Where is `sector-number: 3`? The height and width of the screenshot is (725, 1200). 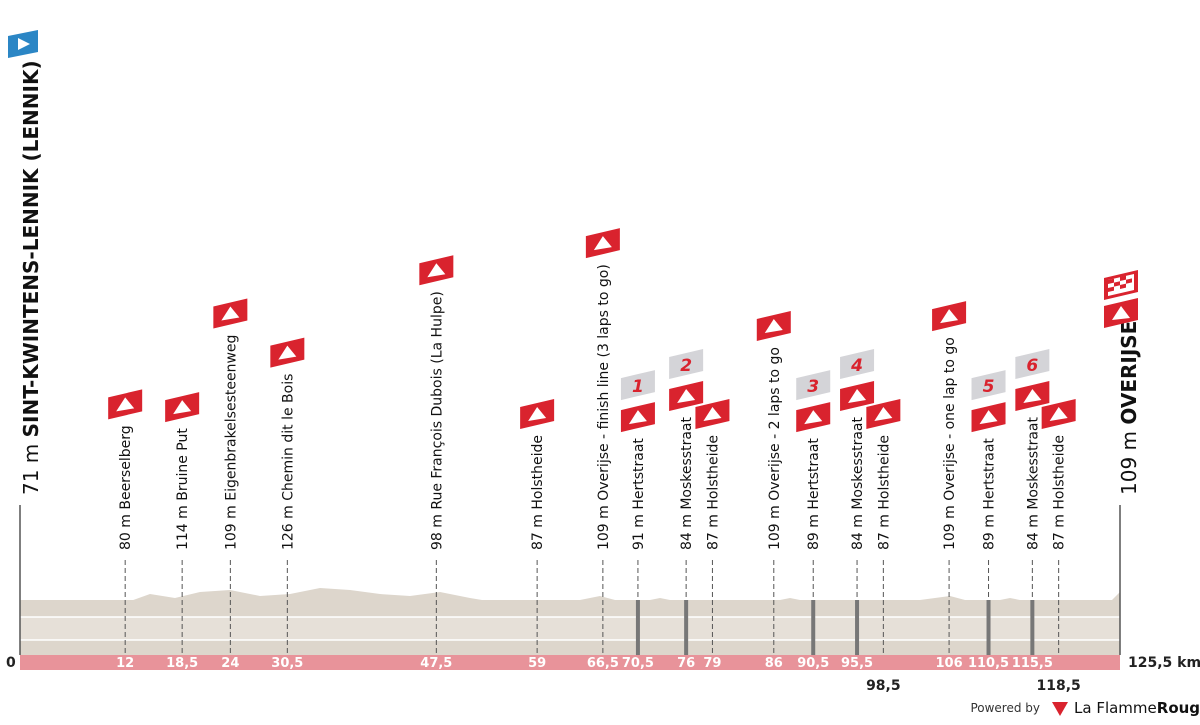 sector-number: 3 is located at coordinates (813, 387).